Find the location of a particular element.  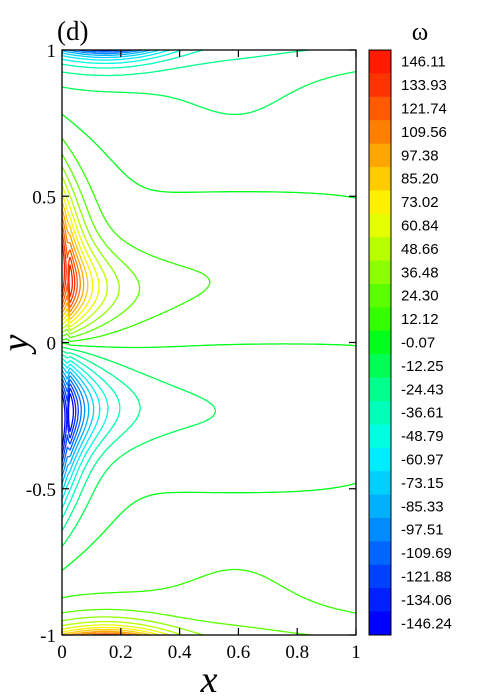

colorbar-tick-label: 36.48 is located at coordinates (420, 272).